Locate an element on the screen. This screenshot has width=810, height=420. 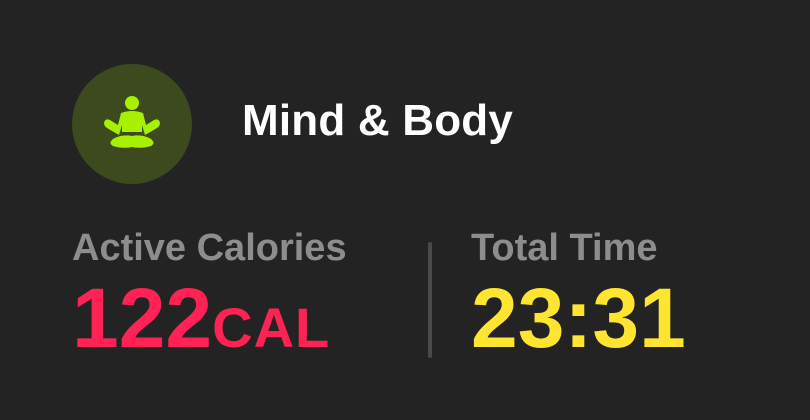
metric-divider is located at coordinates (430, 300).